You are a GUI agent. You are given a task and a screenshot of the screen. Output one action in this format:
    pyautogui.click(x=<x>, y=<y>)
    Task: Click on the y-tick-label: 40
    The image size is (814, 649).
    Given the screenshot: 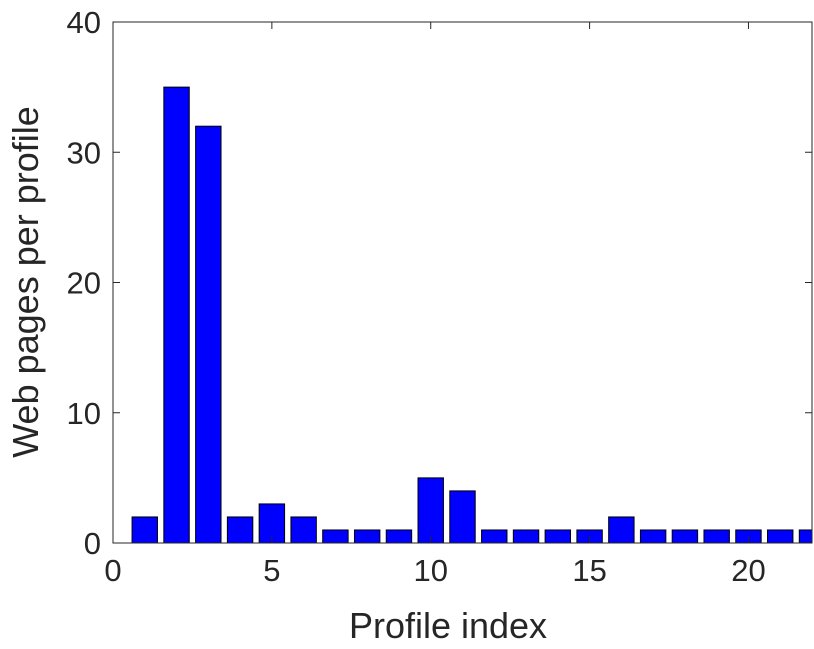 What is the action you would take?
    pyautogui.click(x=84, y=22)
    